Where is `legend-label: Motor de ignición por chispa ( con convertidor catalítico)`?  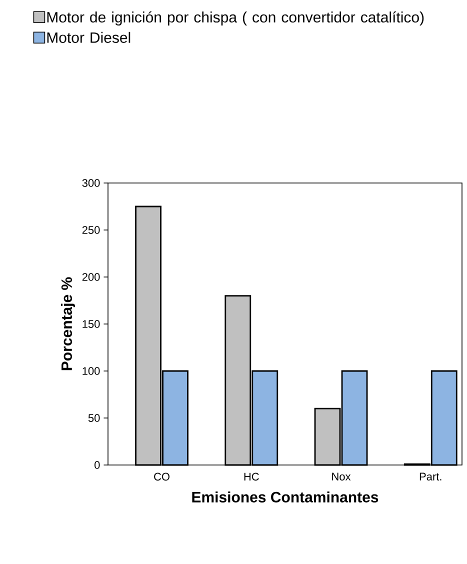 legend-label: Motor de ignición por chispa ( con convertidor catalítico) is located at coordinates (235, 18).